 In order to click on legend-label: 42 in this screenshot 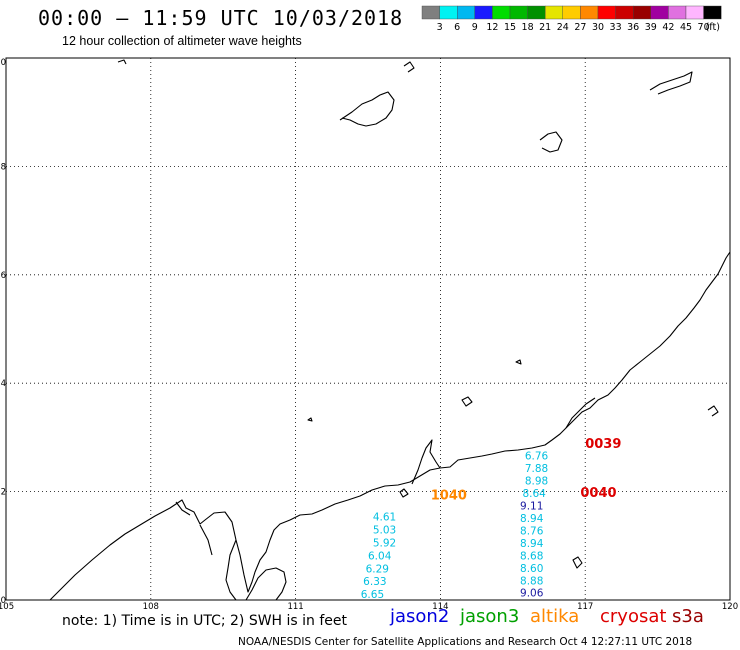, I will do `click(668, 27)`.